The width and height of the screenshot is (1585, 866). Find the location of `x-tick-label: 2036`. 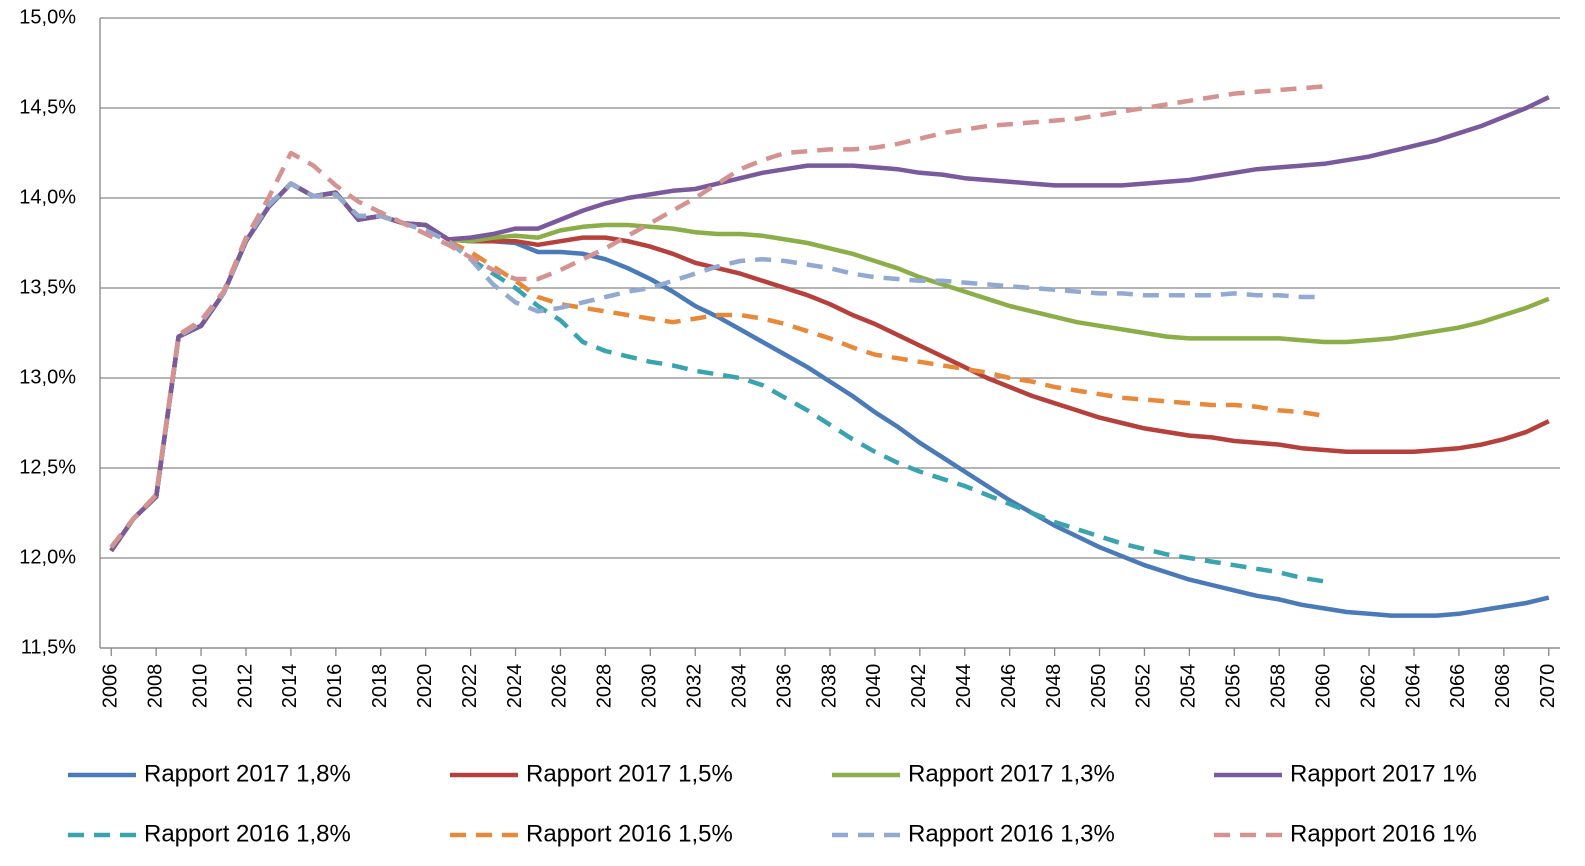

x-tick-label: 2036 is located at coordinates (784, 686).